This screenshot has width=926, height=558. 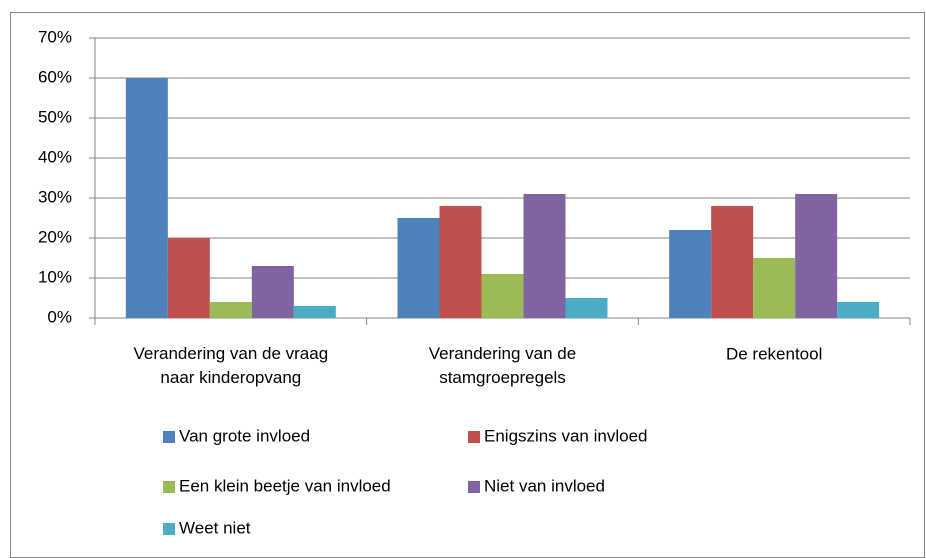 What do you see at coordinates (544, 485) in the screenshot?
I see `legend-label: Niet van invloed` at bounding box center [544, 485].